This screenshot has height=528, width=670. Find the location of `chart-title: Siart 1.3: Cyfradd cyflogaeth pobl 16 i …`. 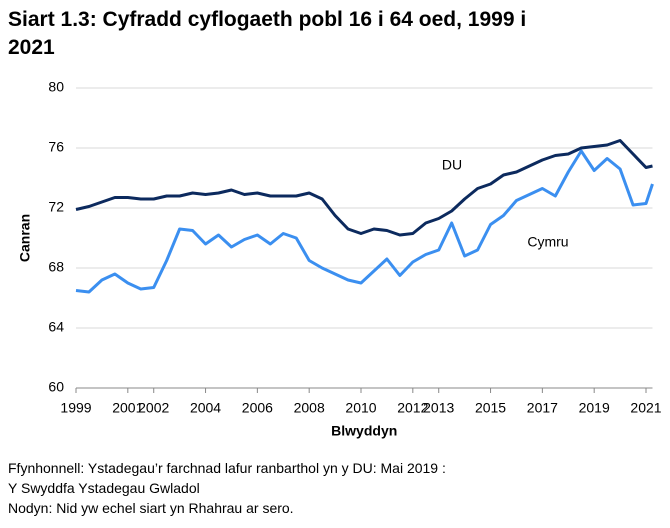

chart-title: Siart 1.3: Cyfradd cyflogaeth pobl 16 i … is located at coordinates (267, 33).